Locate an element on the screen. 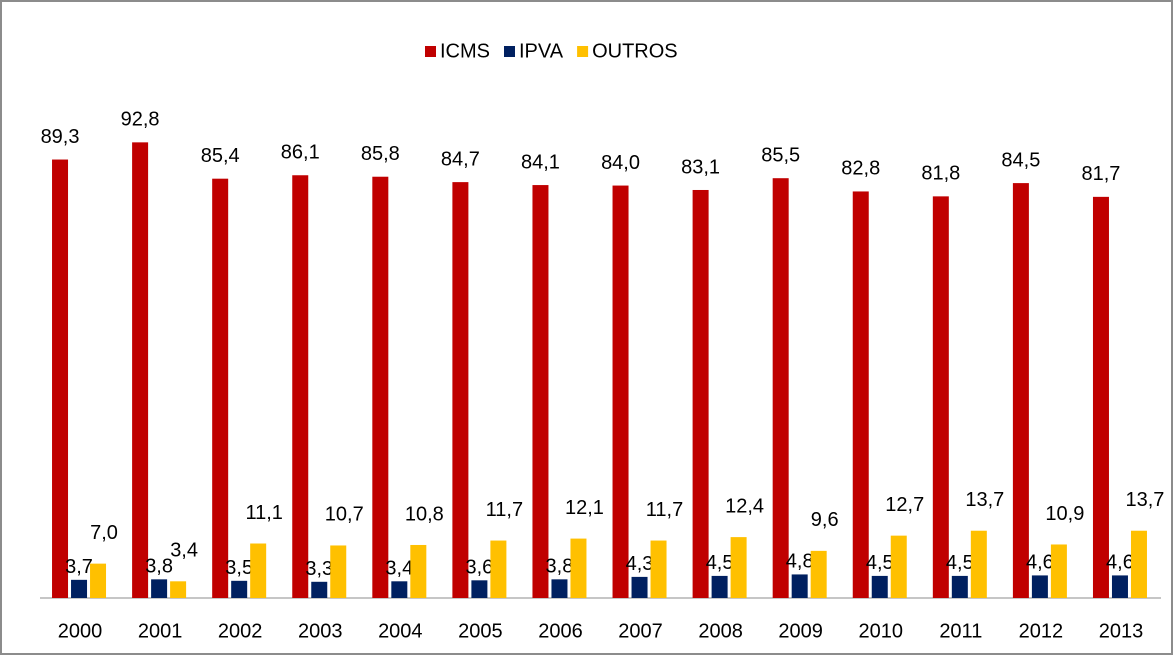 This screenshot has width=1173, height=655. x-tick-label: 2011 is located at coordinates (960, 631).